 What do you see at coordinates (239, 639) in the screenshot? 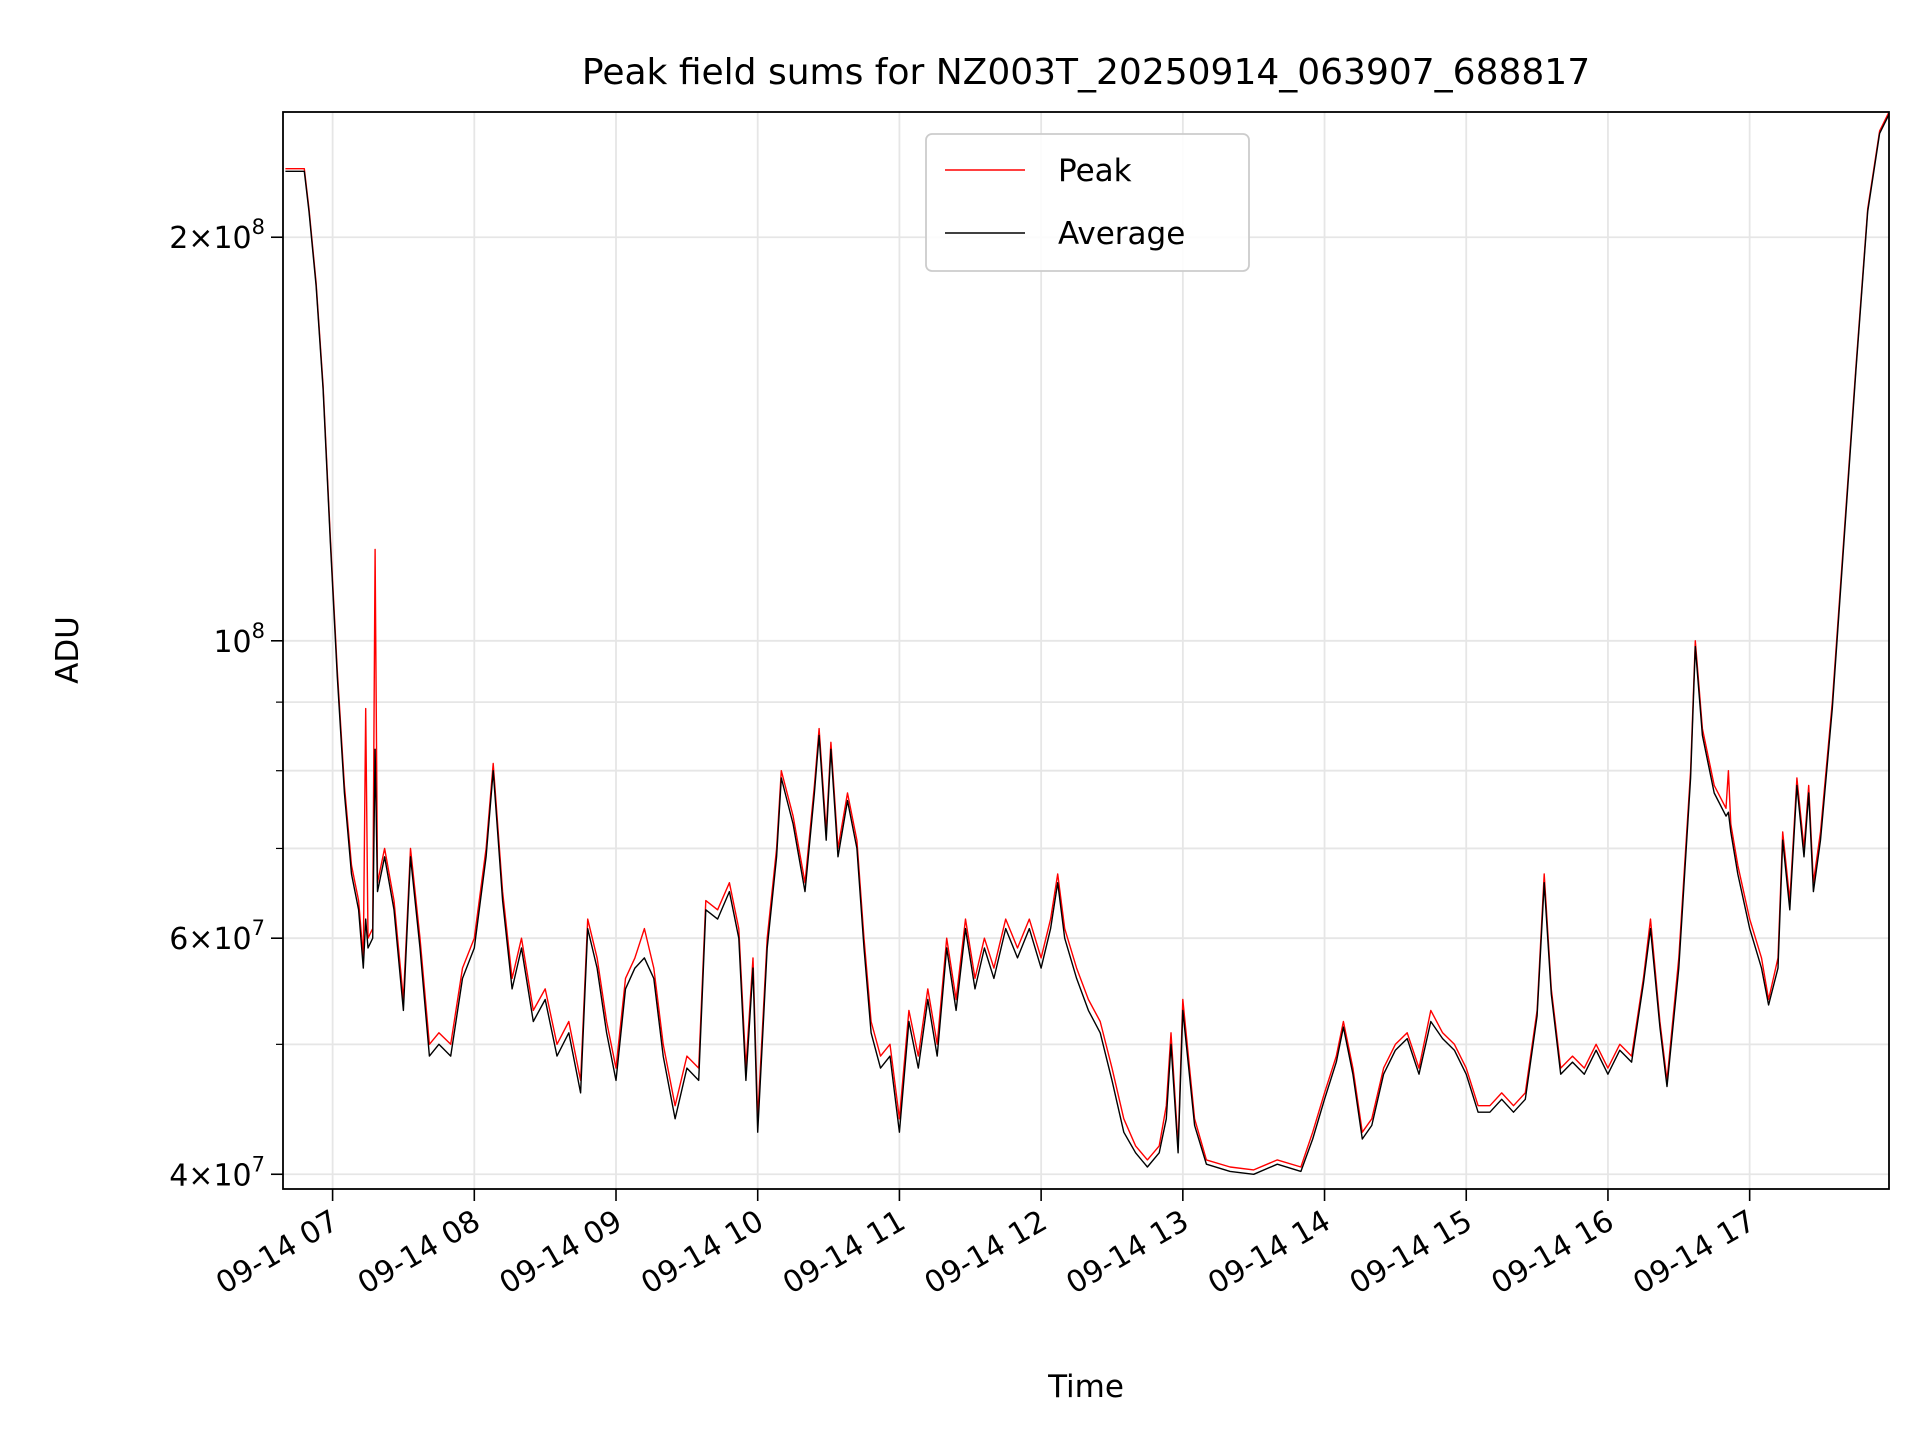
I see `y-tick-label: 108` at bounding box center [239, 639].